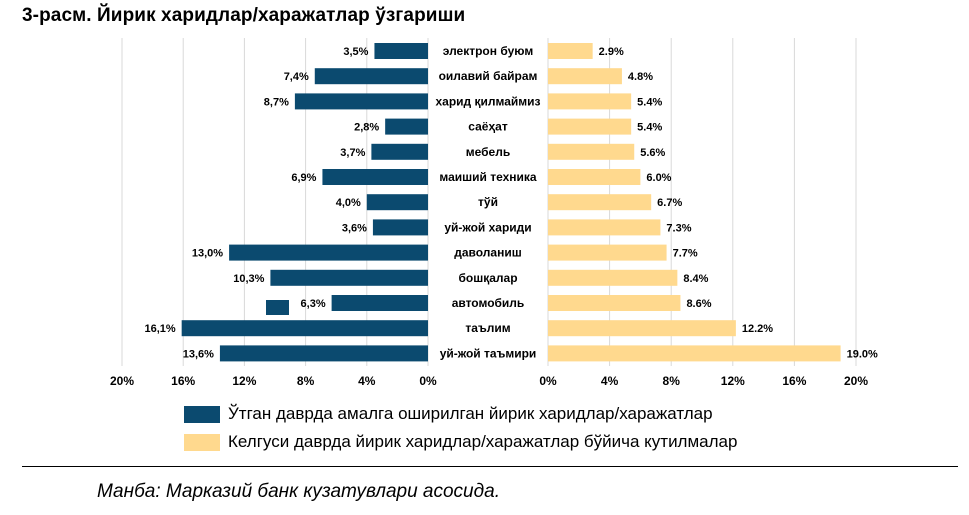  Describe the element at coordinates (488, 51) in the screenshot. I see `category-label: электрон буюм` at that location.